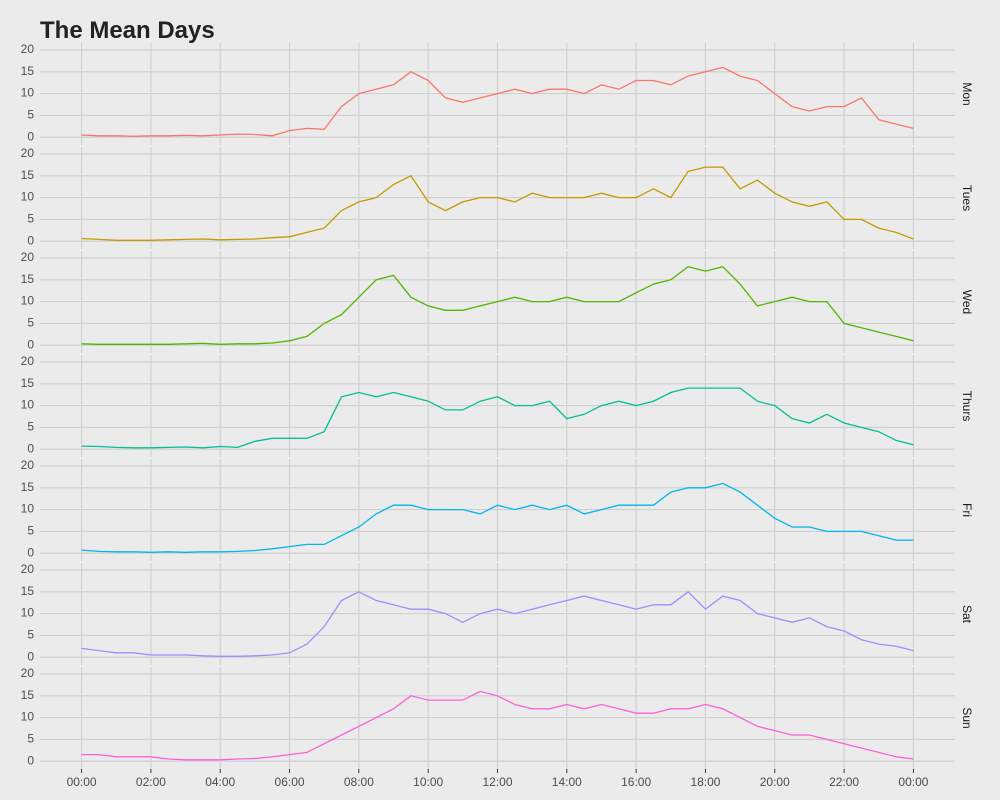 This screenshot has height=800, width=1000. Describe the element at coordinates (967, 302) in the screenshot. I see `facet-label: Wed` at that location.